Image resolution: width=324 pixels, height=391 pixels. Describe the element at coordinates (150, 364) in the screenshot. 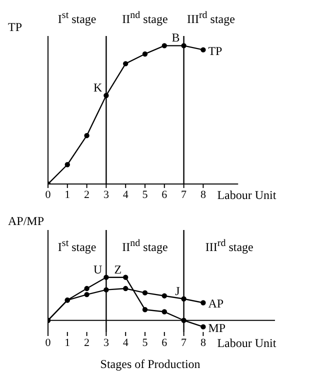

I see `text: Stages of Production` at that location.